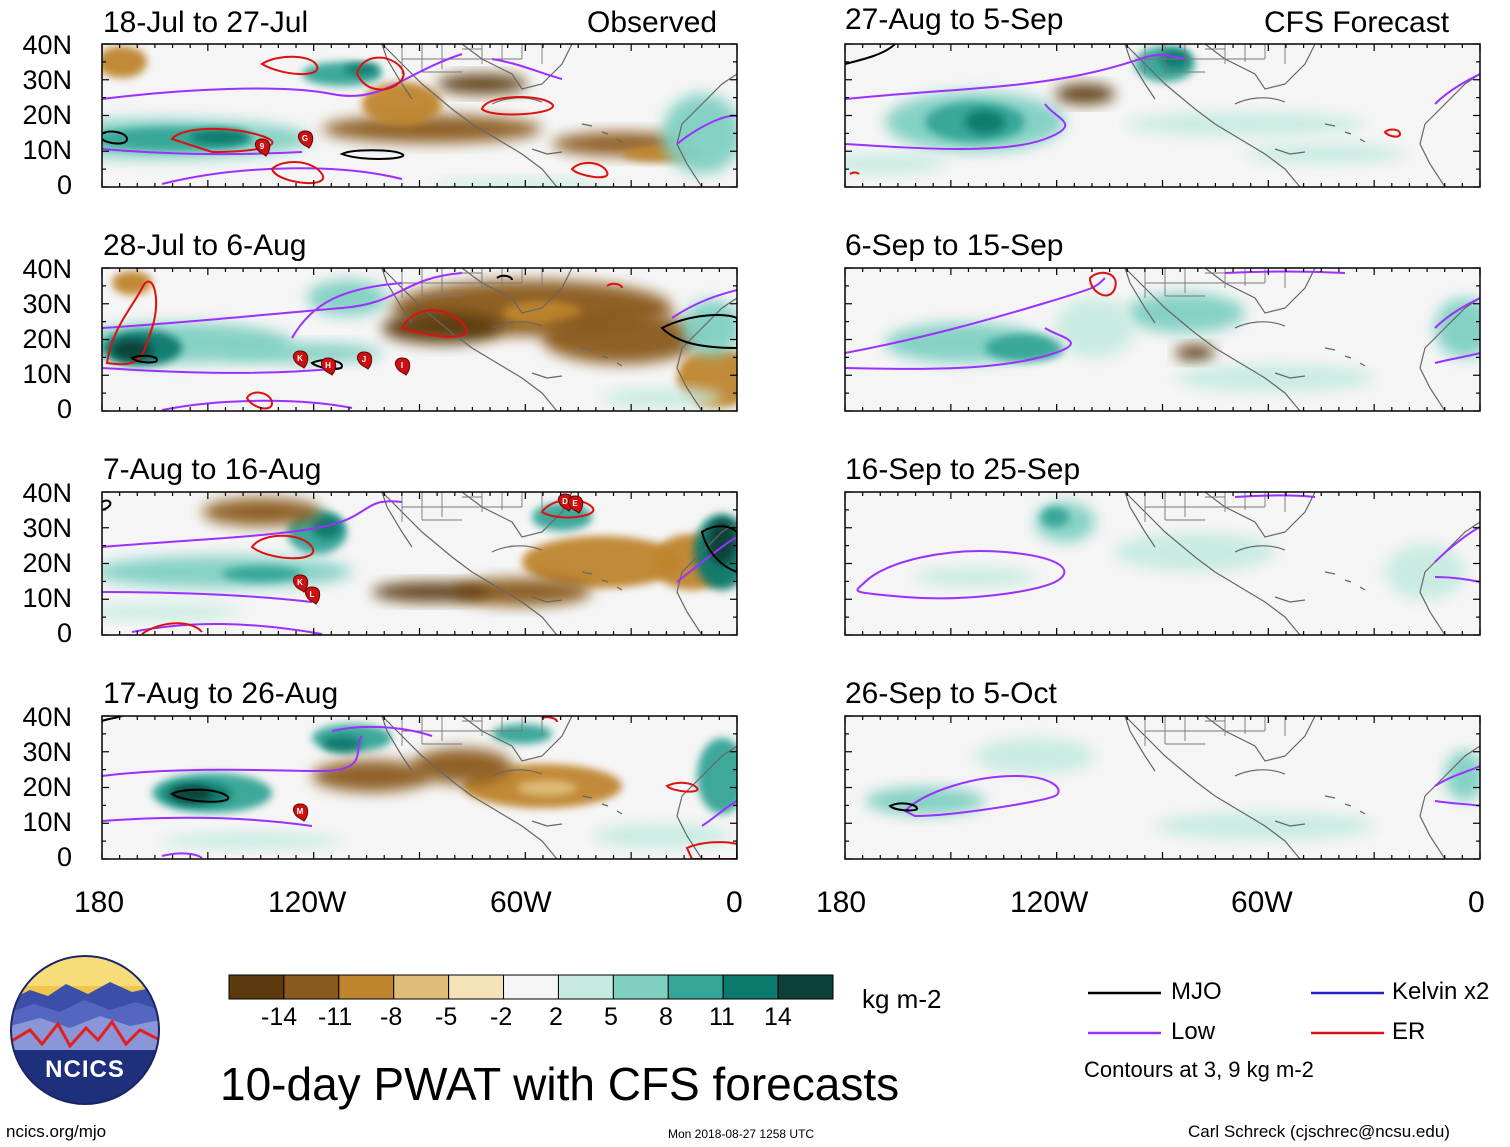 This screenshot has height=1147, width=1510. What do you see at coordinates (652, 22) in the screenshot?
I see `observed-column-header: Observed` at bounding box center [652, 22].